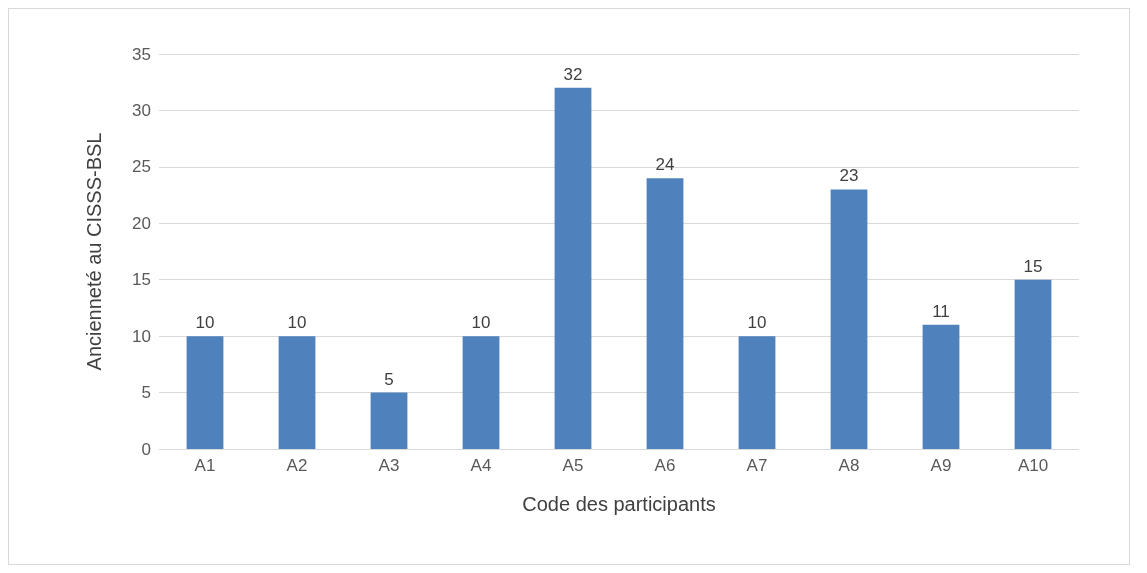 The height and width of the screenshot is (573, 1147). What do you see at coordinates (849, 465) in the screenshot?
I see `x-tick-label: A8` at bounding box center [849, 465].